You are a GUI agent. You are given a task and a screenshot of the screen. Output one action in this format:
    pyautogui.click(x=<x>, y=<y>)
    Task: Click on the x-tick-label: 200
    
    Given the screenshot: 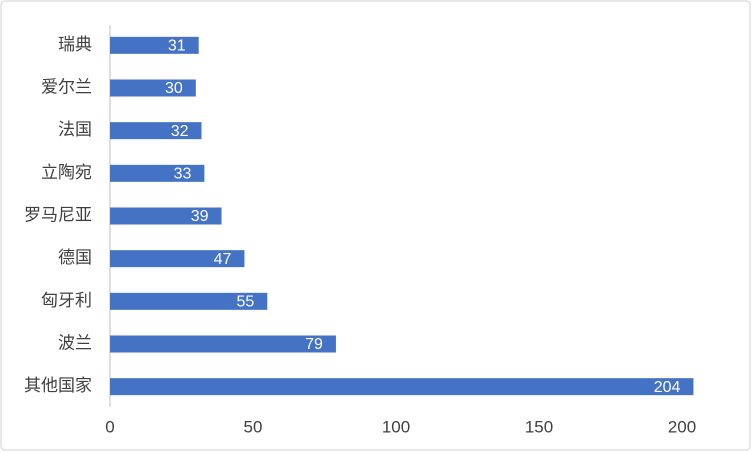 What is the action you would take?
    pyautogui.click(x=682, y=426)
    